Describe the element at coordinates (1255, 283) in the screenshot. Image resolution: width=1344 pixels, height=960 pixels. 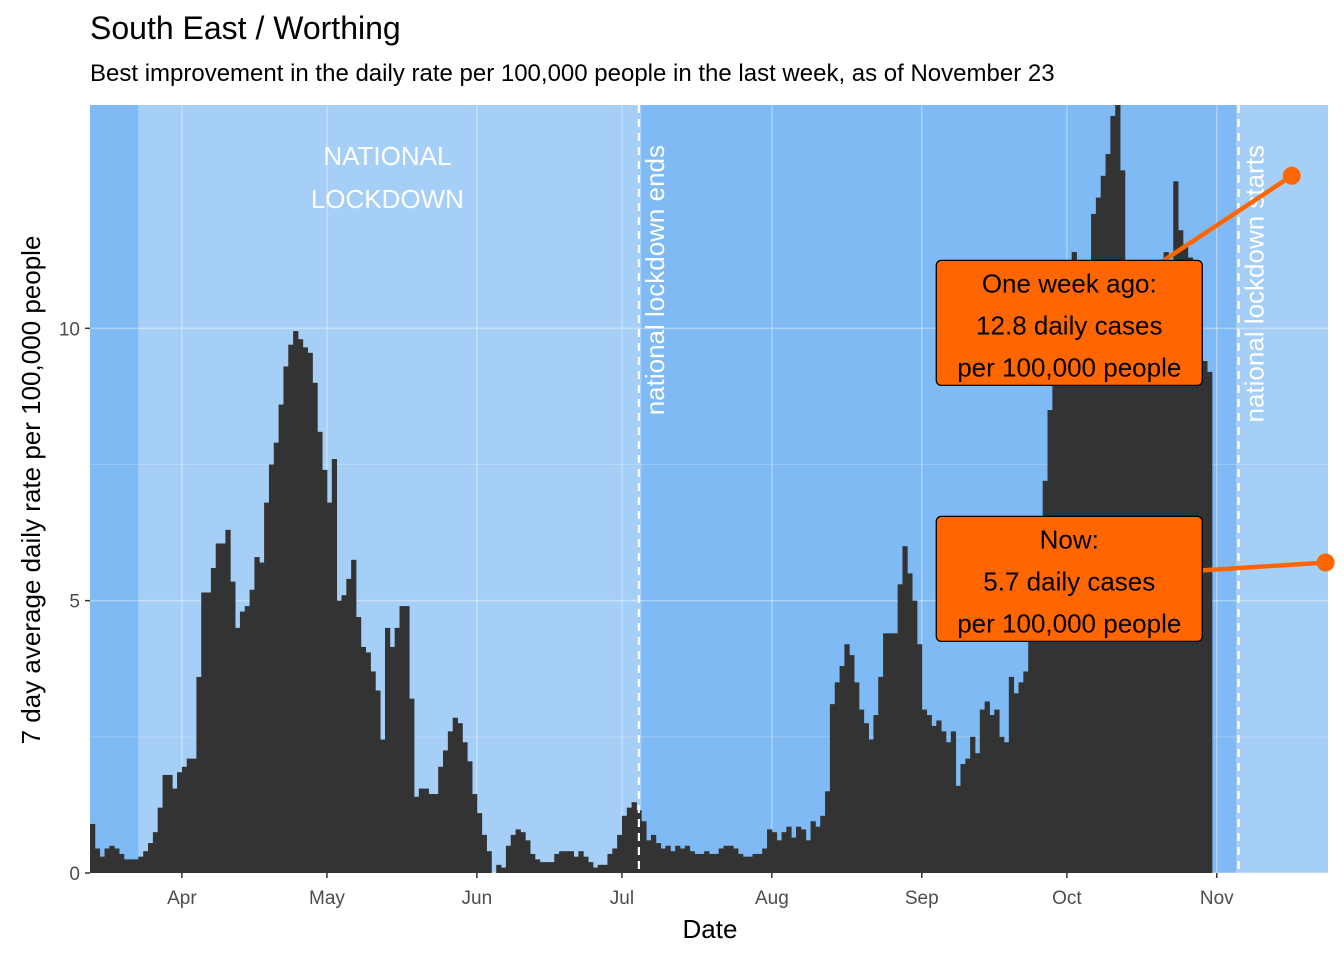
I see `lockdown-vline-label: national lockdown starts` at that location.